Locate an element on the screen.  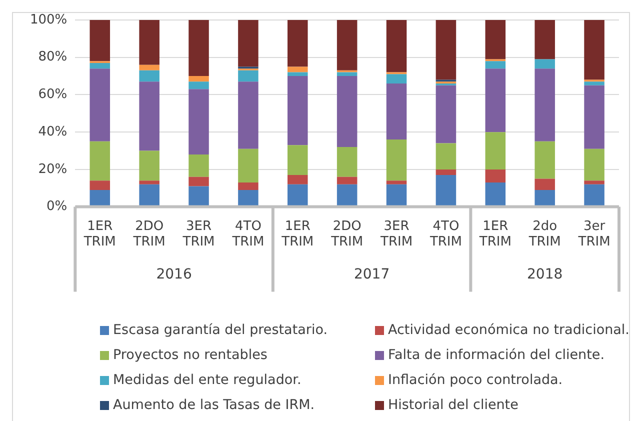
x-tick-label: 2do TRIM is located at coordinates (544, 234).